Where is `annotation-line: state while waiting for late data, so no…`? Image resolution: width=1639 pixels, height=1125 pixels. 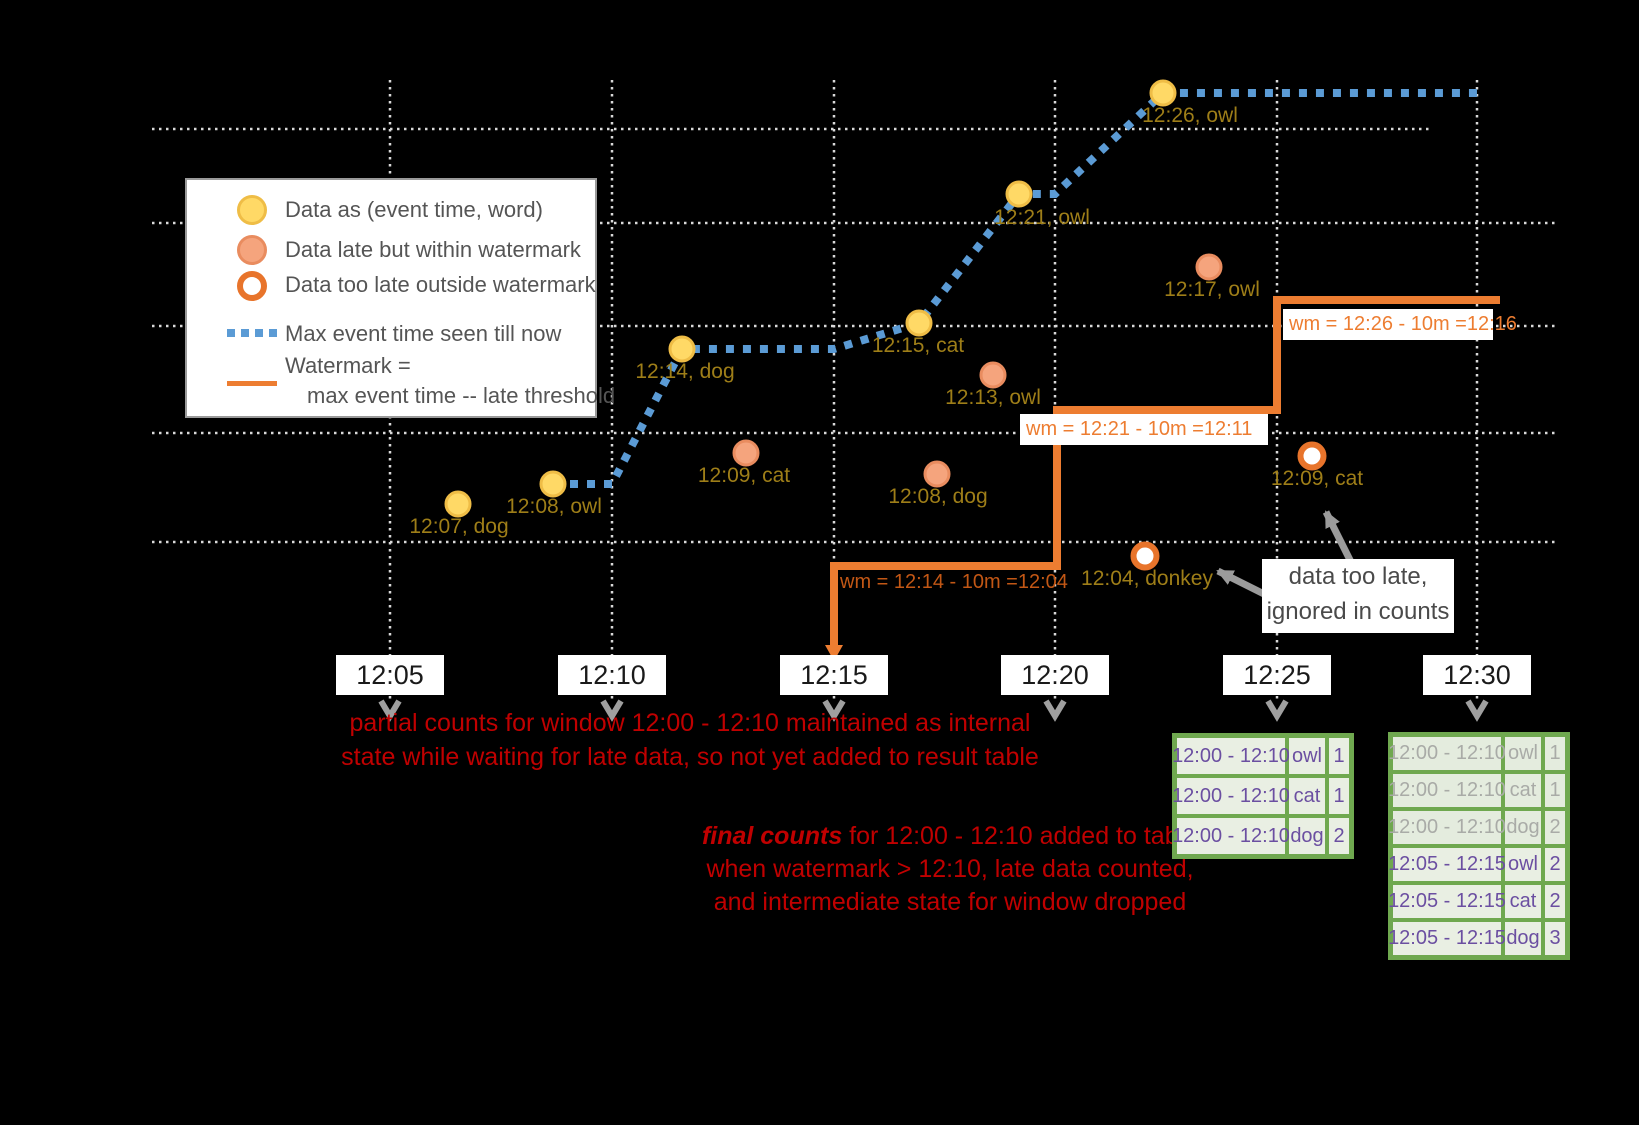 annotation-line: state while waiting for late data, so no… is located at coordinates (690, 757).